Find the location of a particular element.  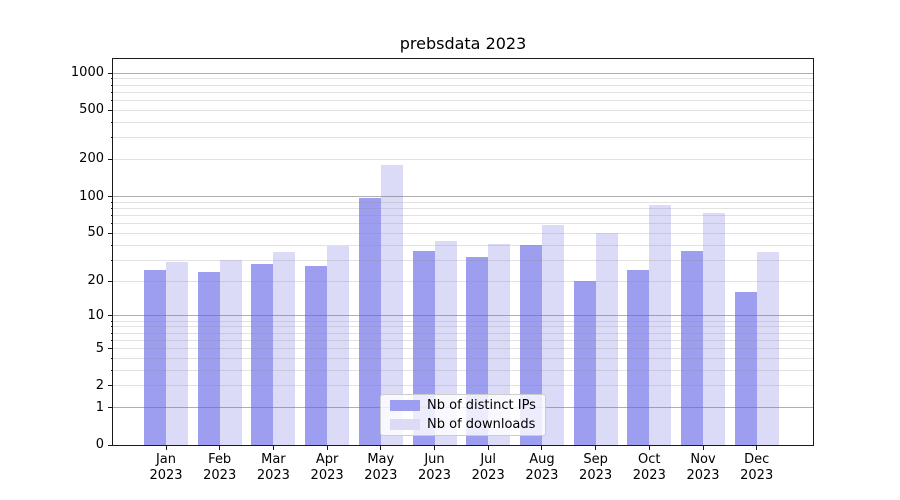

bar-downloads-may is located at coordinates (391, 305).